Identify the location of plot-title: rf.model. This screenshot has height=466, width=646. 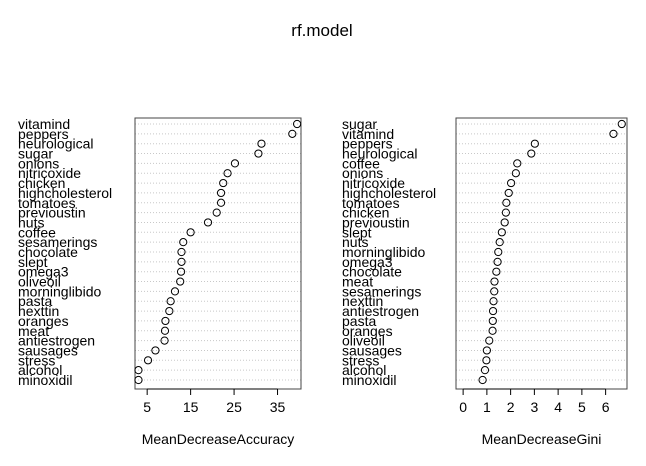
(321, 30).